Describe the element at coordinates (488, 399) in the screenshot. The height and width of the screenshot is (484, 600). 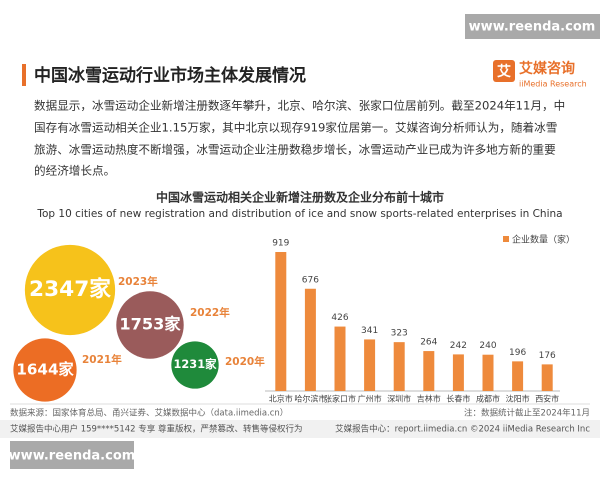
I see `x-tick-label: 成都市` at that location.